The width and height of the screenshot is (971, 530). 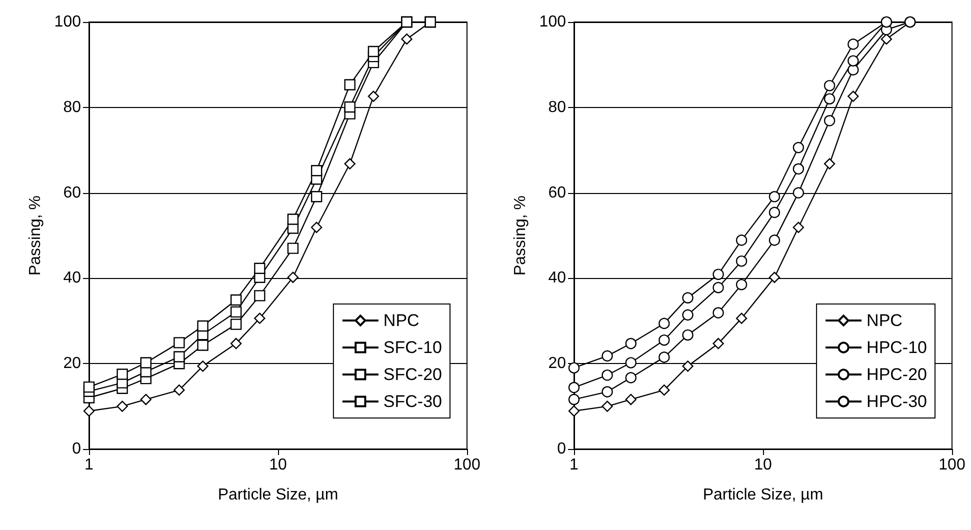 What do you see at coordinates (897, 374) in the screenshot?
I see `legend-label: HPC-20` at bounding box center [897, 374].